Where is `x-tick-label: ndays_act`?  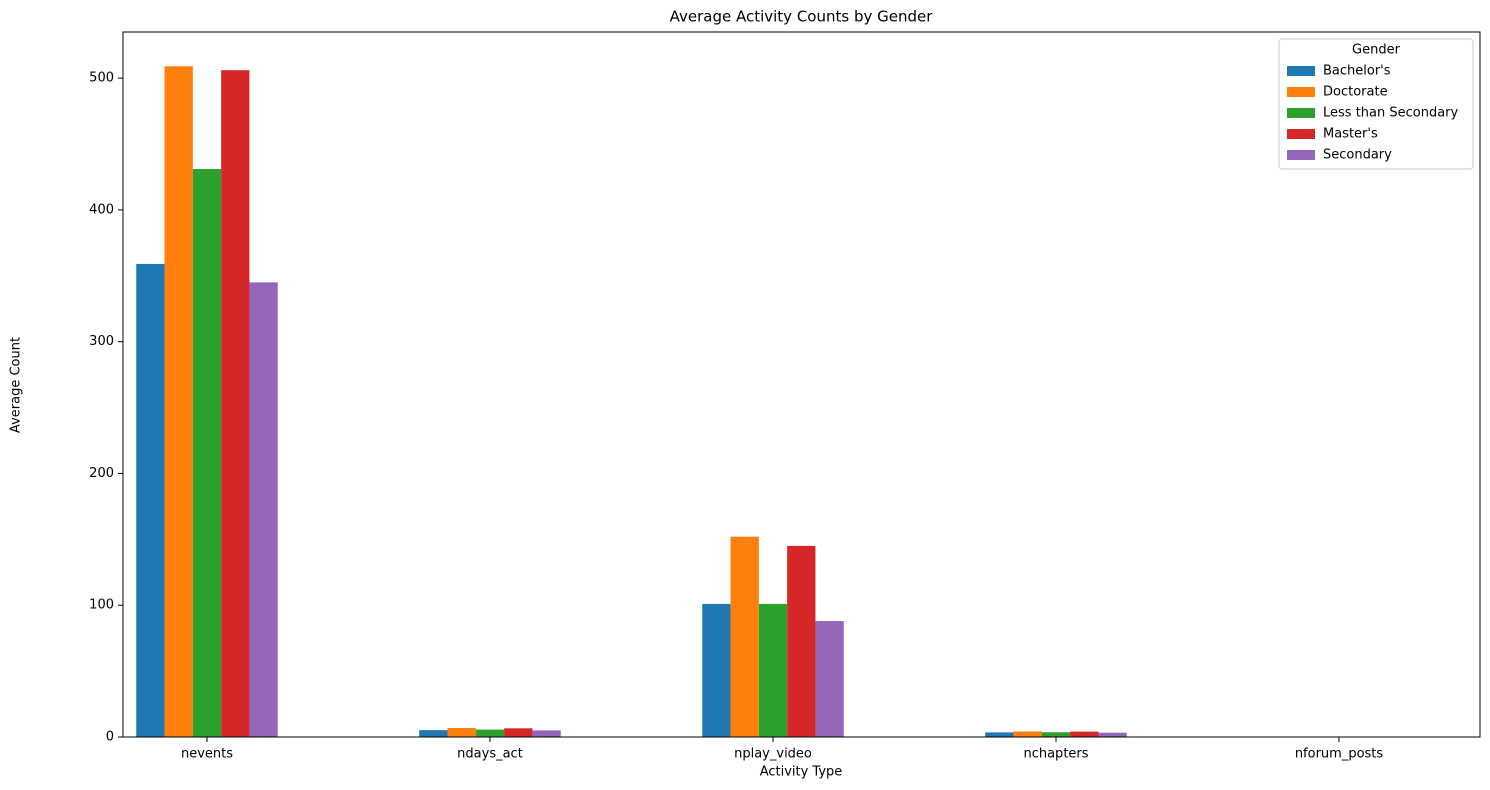 x-tick-label: ndays_act is located at coordinates (490, 754).